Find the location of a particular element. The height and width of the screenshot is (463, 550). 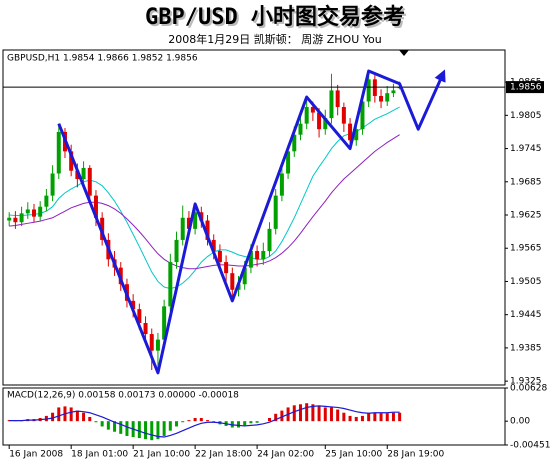

y-tick-label: 1.9805 is located at coordinates (526, 116).